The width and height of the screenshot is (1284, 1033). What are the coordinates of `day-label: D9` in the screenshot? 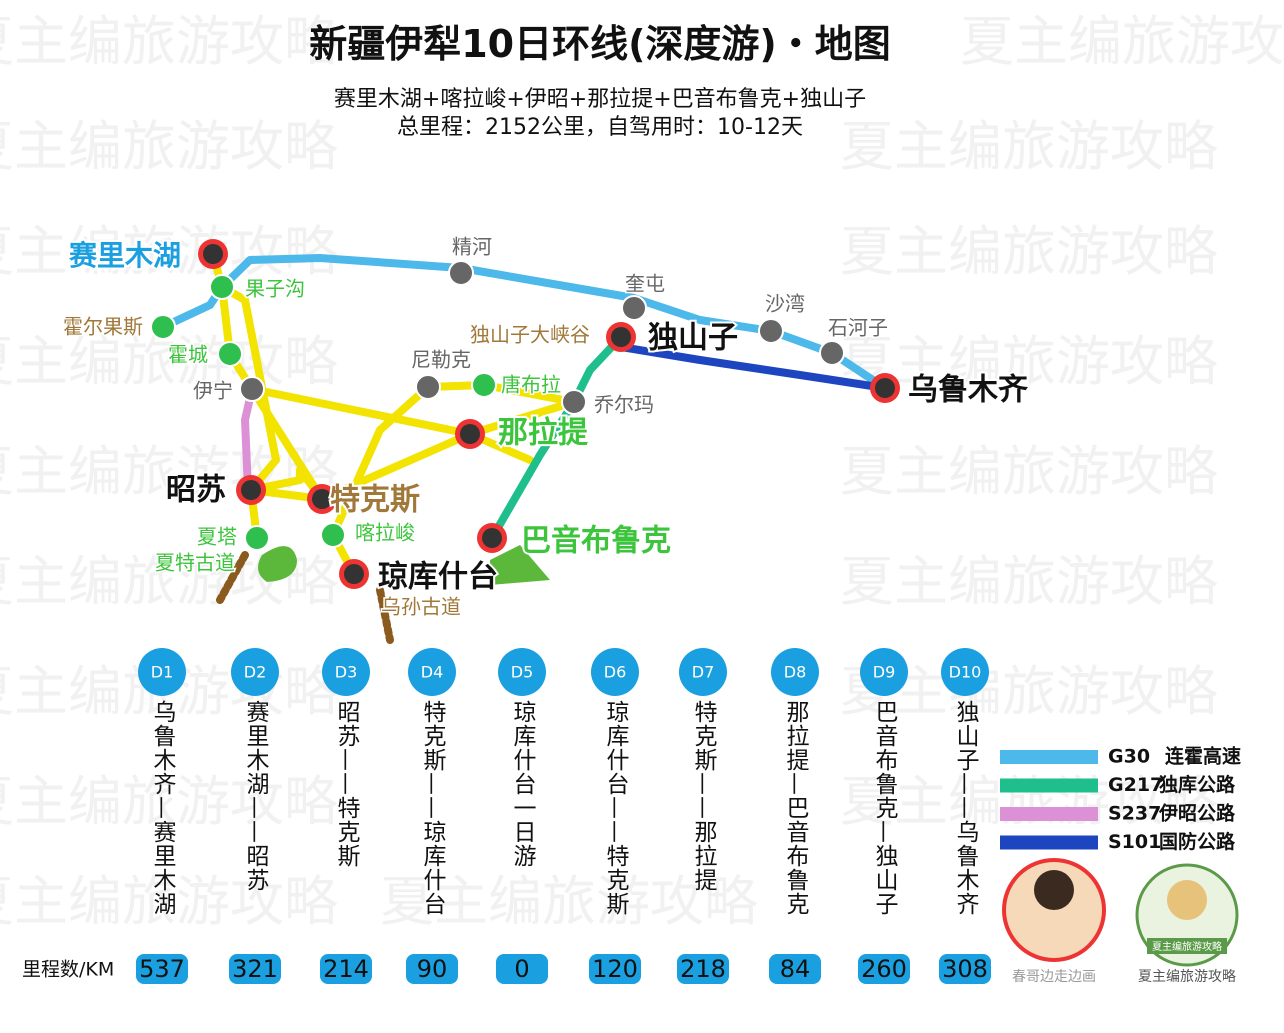 It's located at (884, 672).